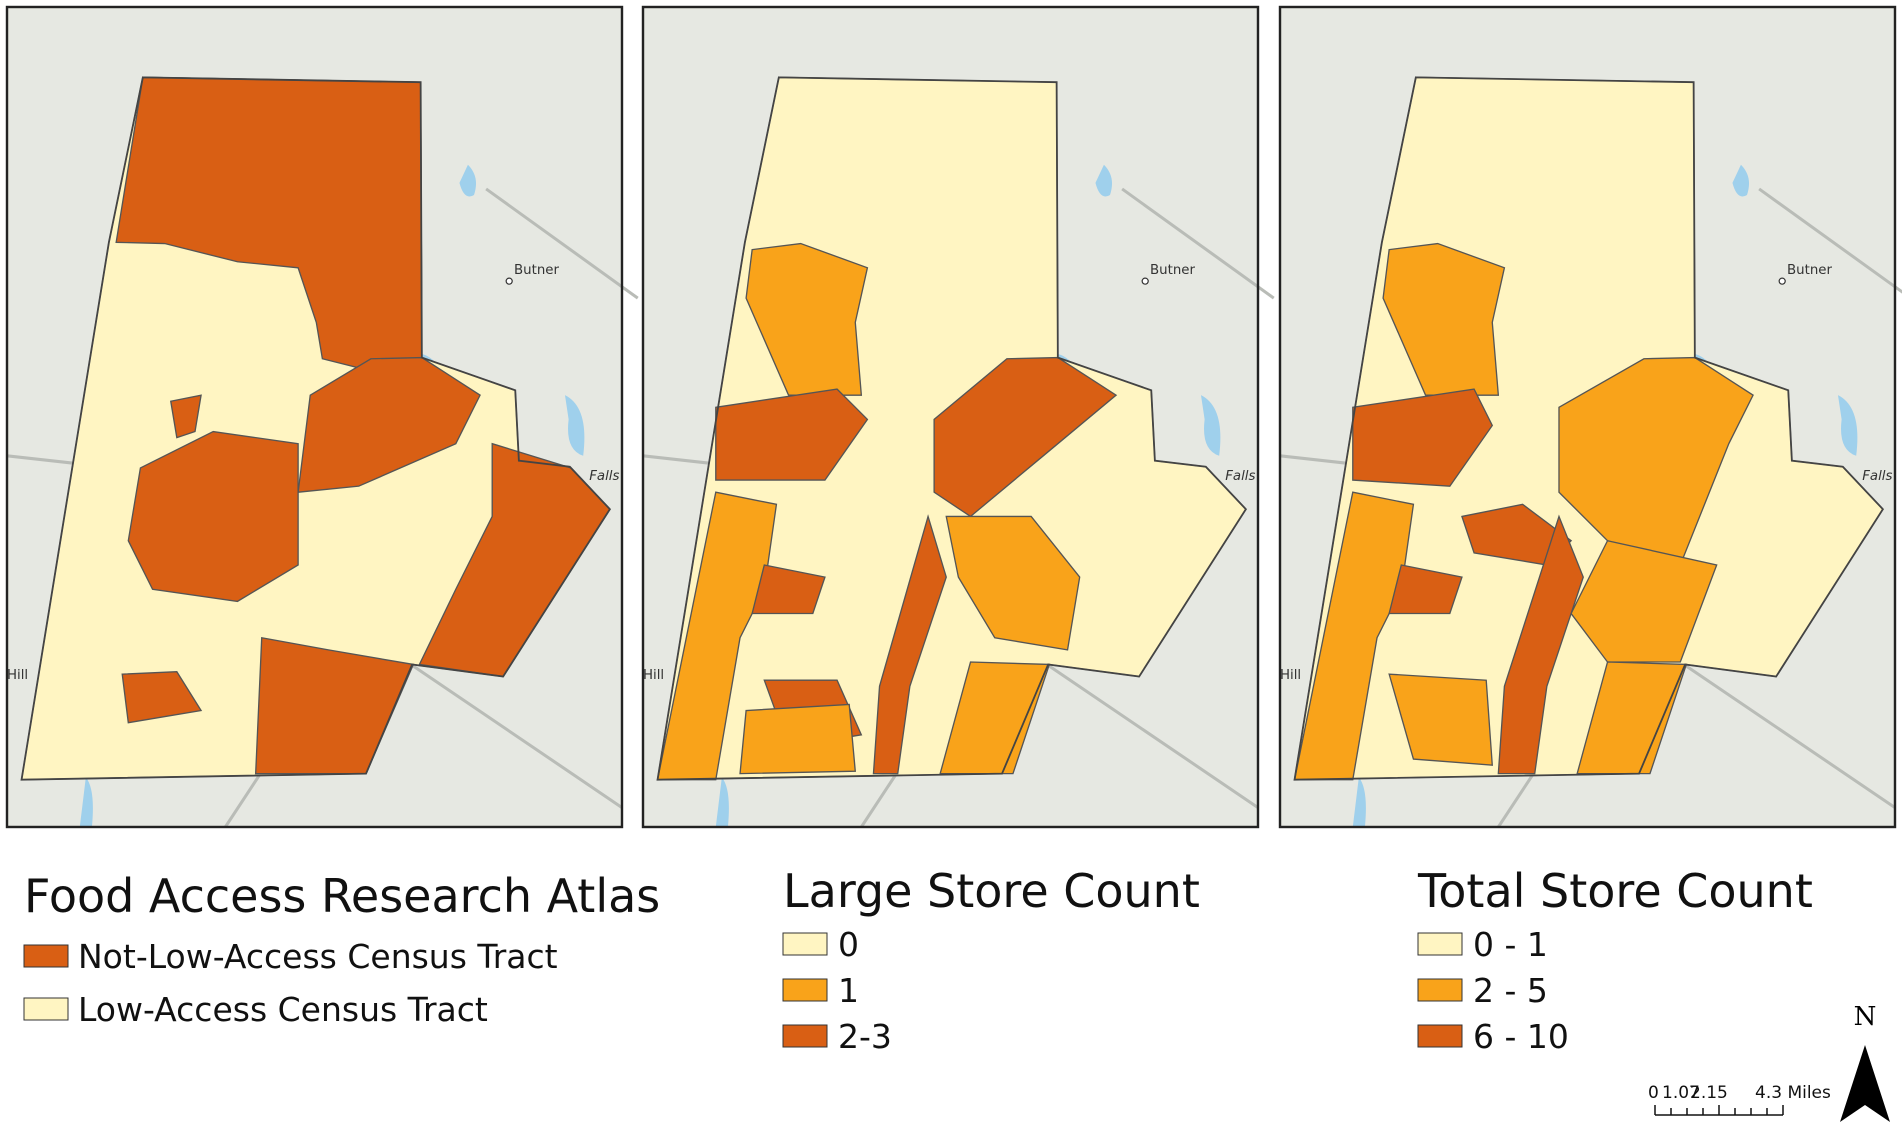  What do you see at coordinates (1865, 1017) in the screenshot?
I see `north-label: N` at bounding box center [1865, 1017].